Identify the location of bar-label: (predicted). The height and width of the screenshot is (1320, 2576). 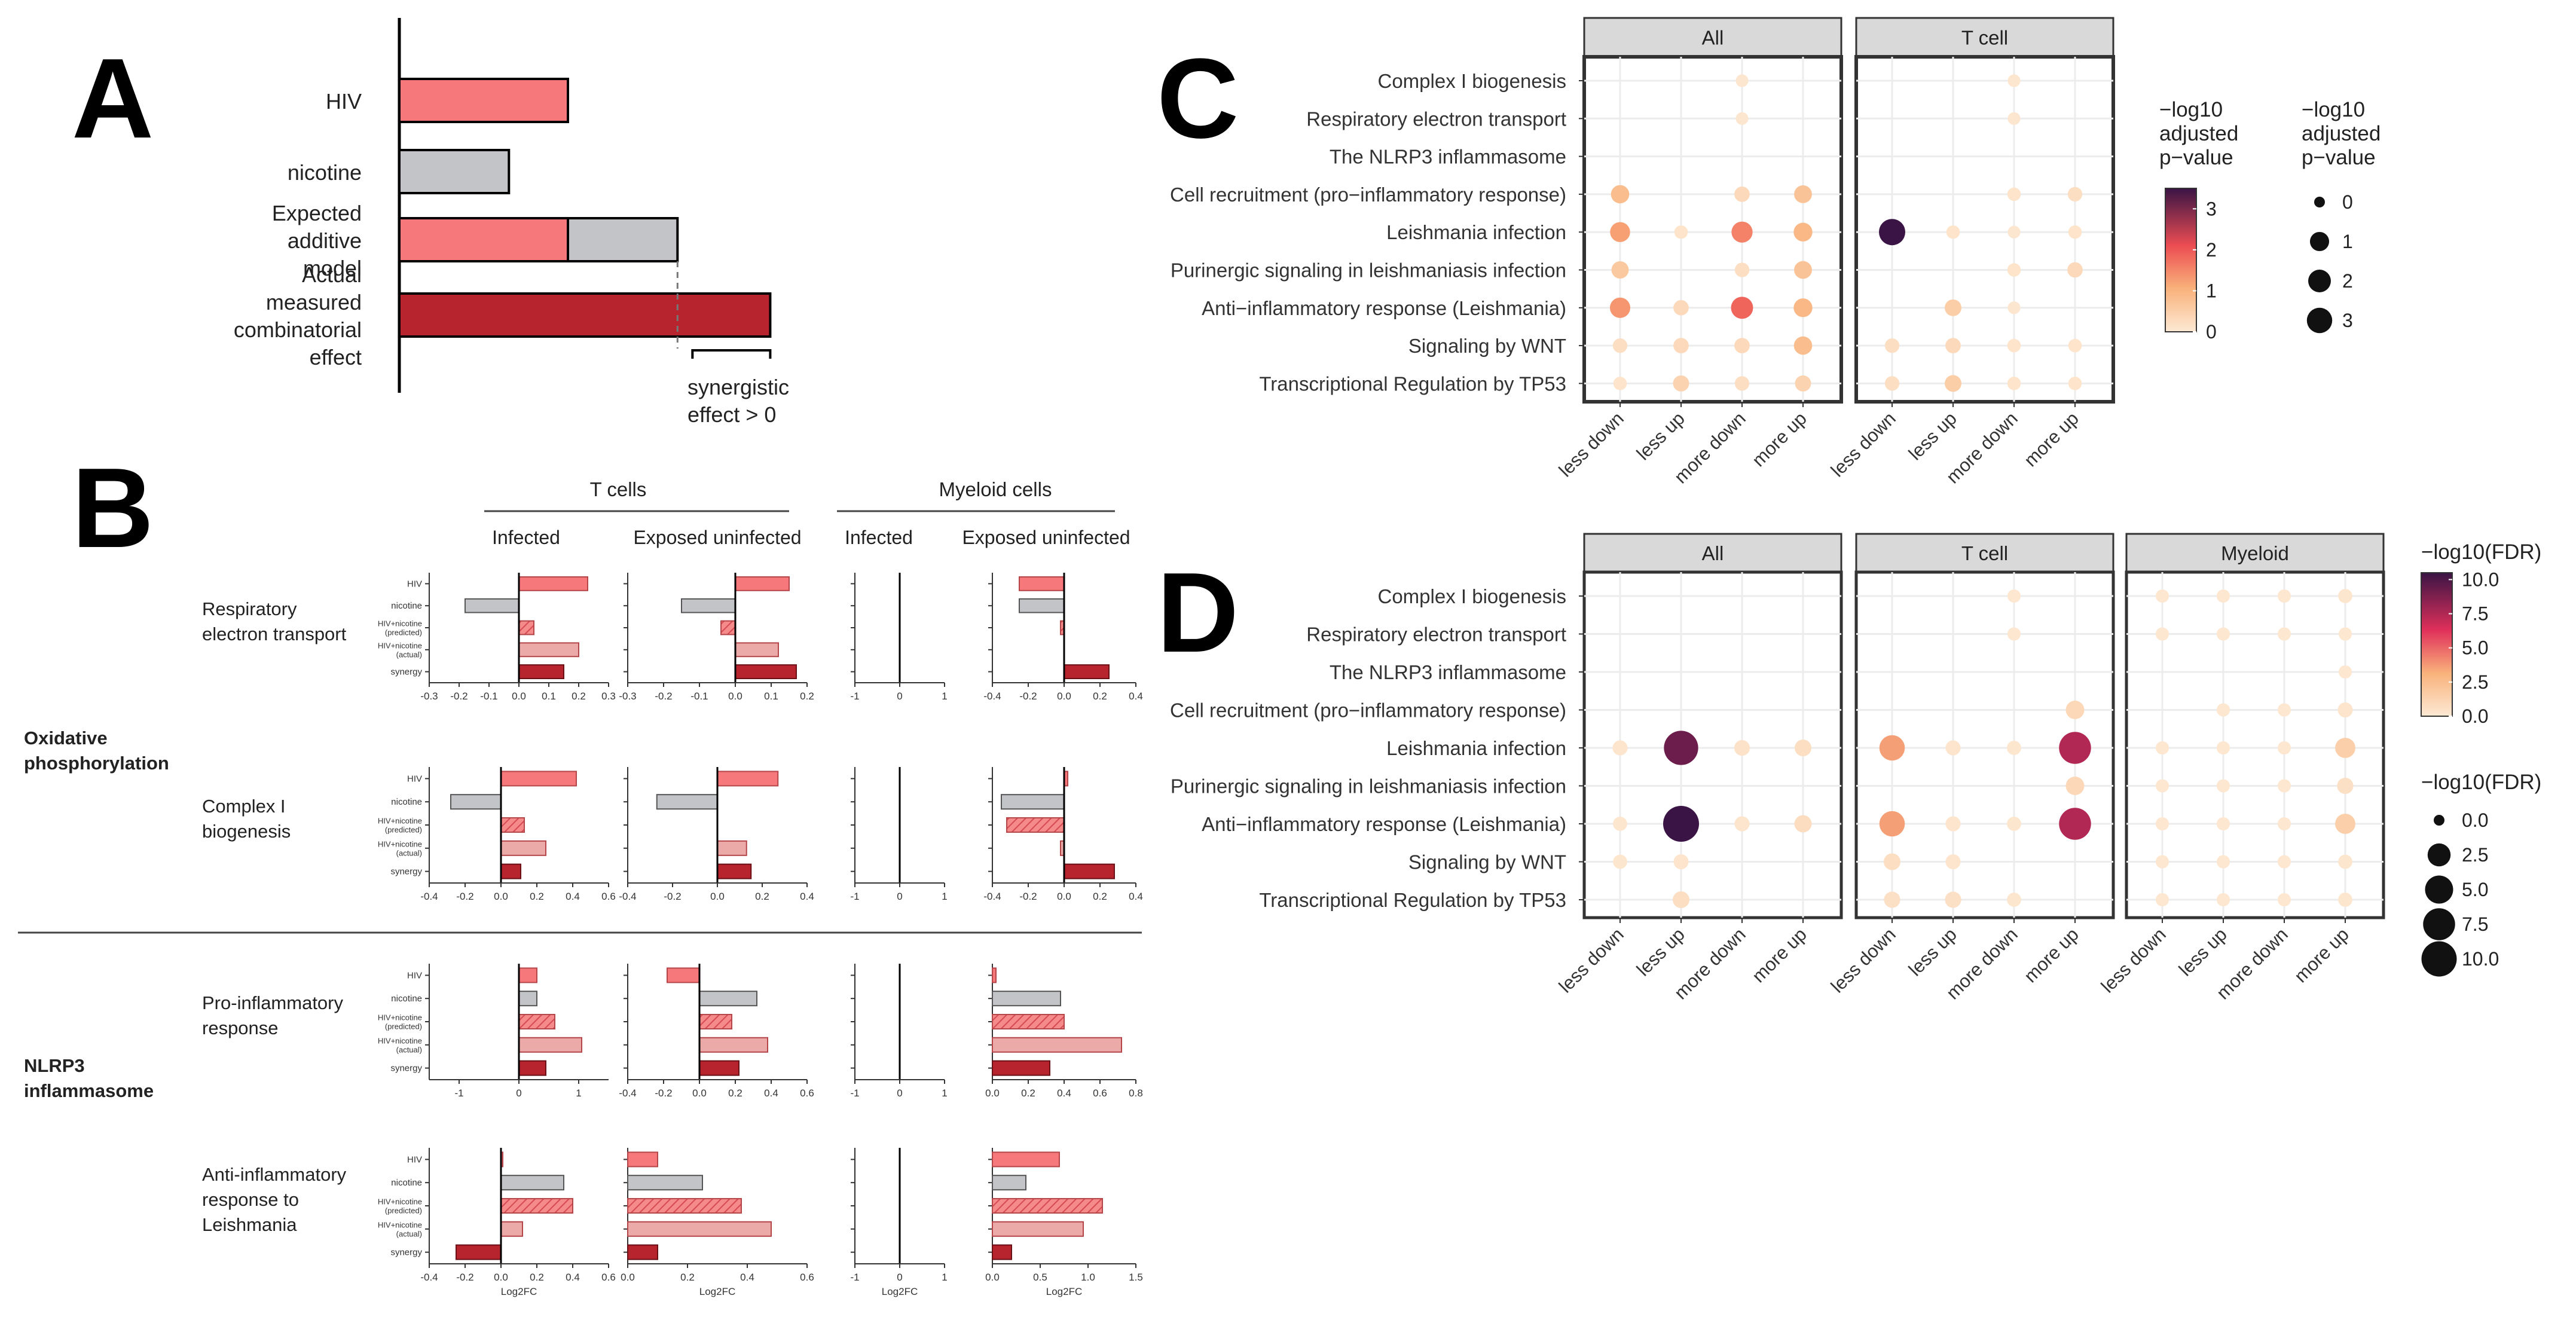
(403, 632).